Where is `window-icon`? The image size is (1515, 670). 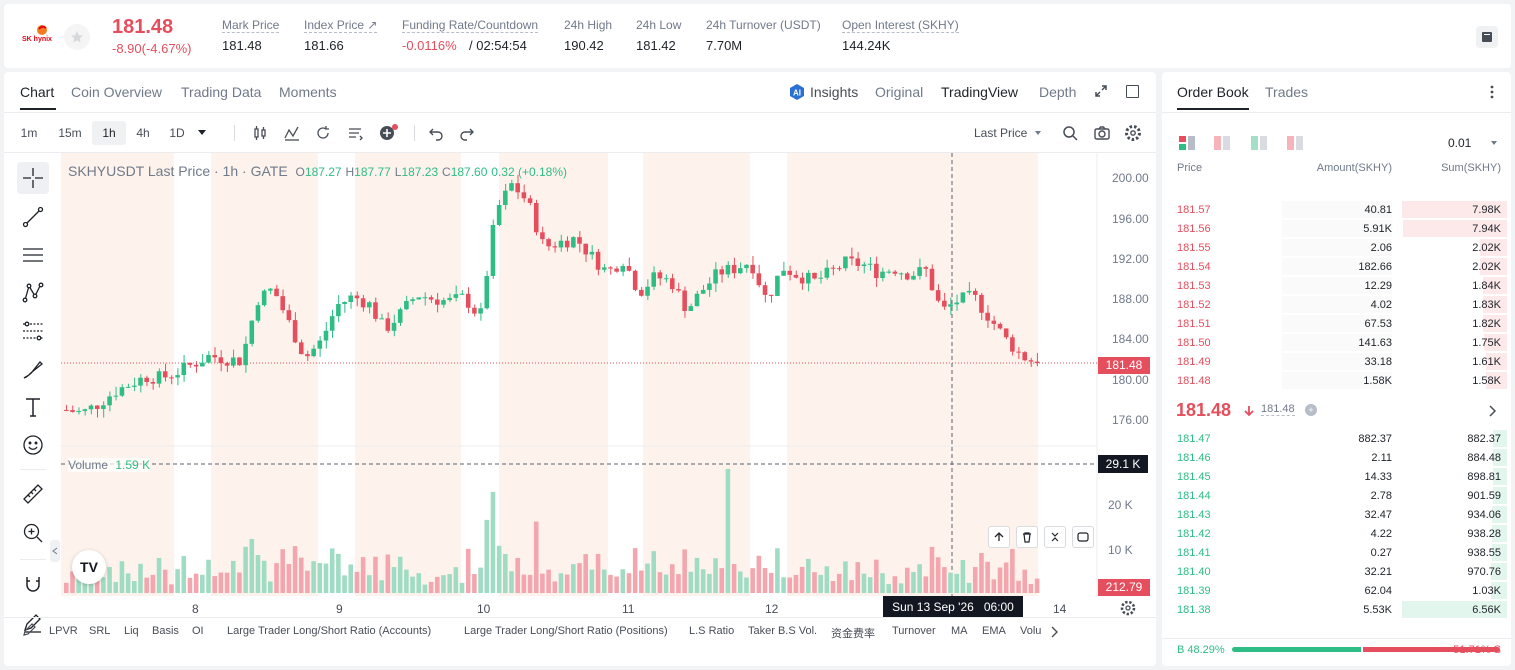
window-icon is located at coordinates (1132, 91).